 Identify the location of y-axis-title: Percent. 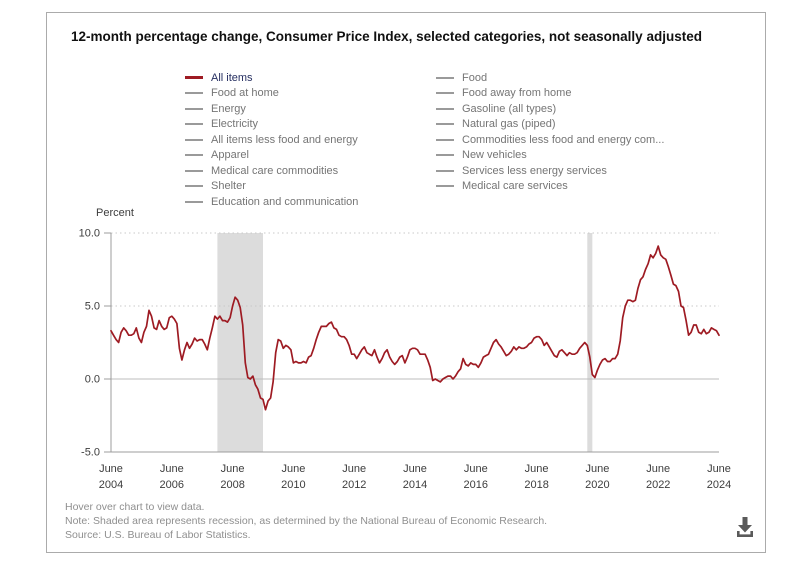
(115, 213).